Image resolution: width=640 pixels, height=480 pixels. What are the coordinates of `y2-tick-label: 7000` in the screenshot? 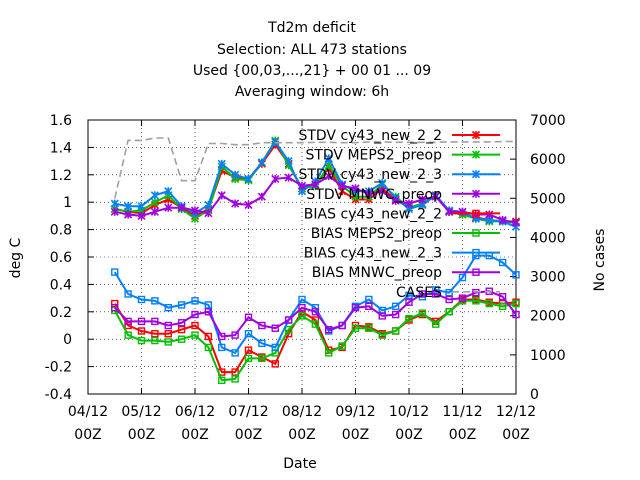 It's located at (548, 121).